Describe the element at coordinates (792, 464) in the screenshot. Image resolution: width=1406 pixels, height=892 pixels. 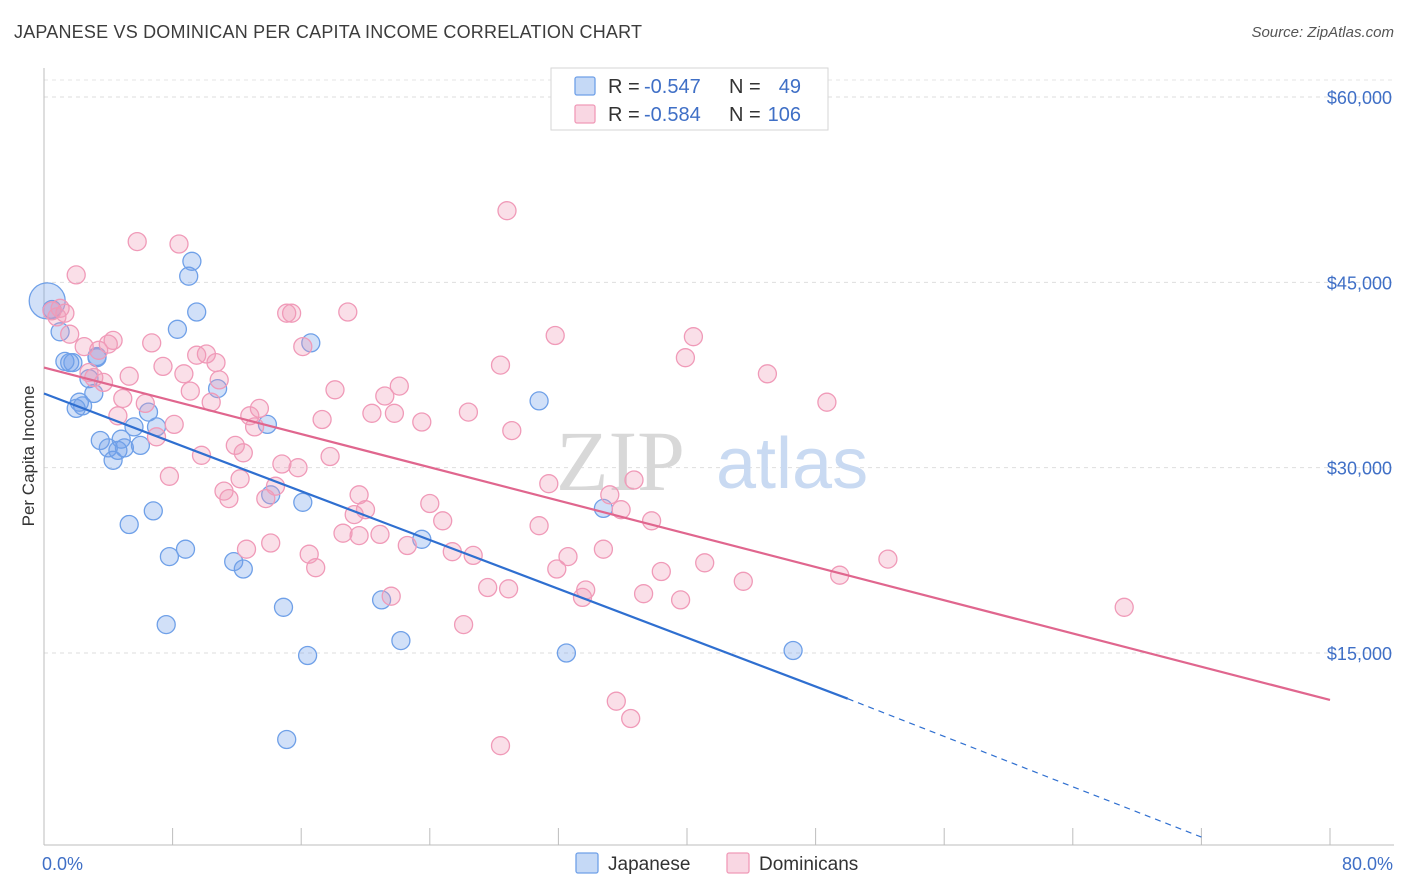
I see `watermark-atlas: atlas` at that location.